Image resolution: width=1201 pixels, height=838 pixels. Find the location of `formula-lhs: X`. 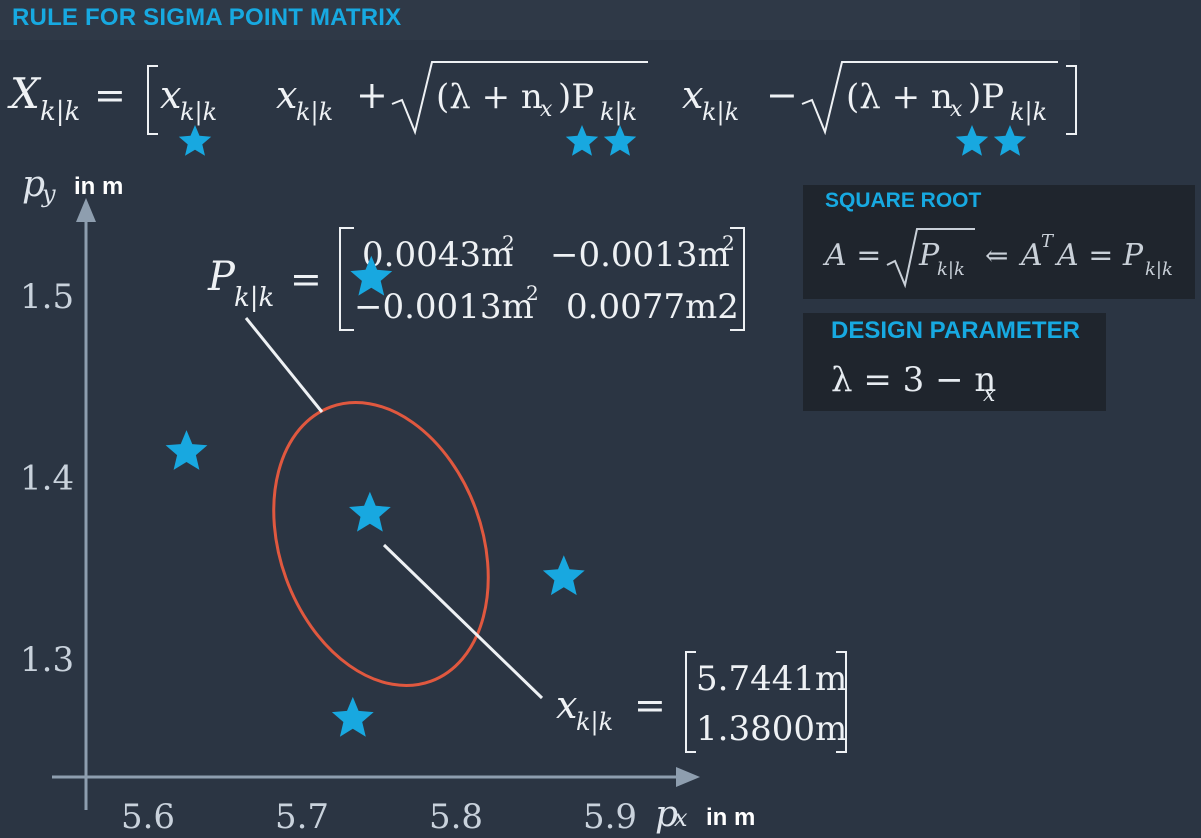

formula-lhs: X is located at coordinates (24, 93).